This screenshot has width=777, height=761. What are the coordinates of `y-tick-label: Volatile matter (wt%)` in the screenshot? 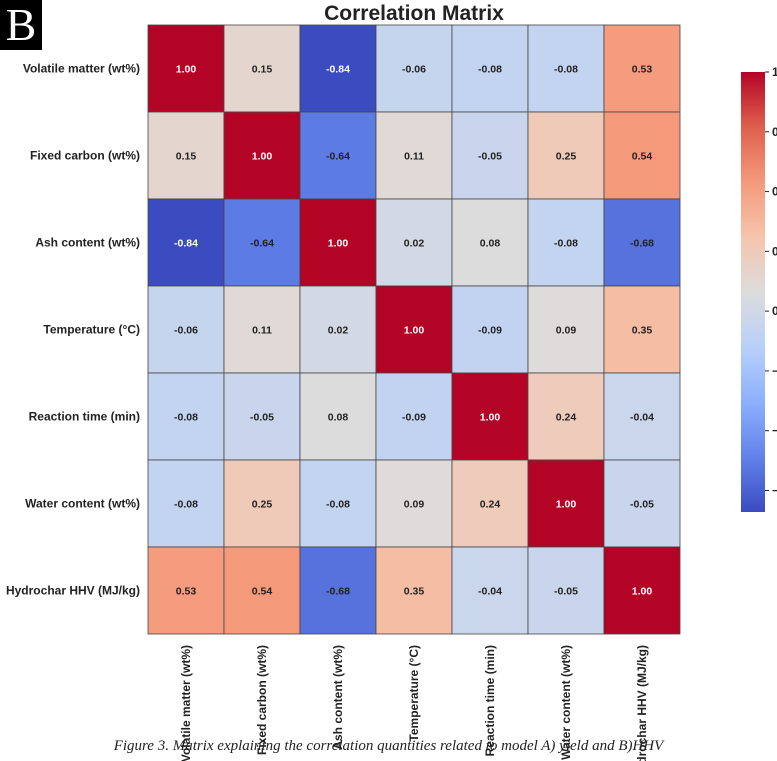 It's located at (81, 69).